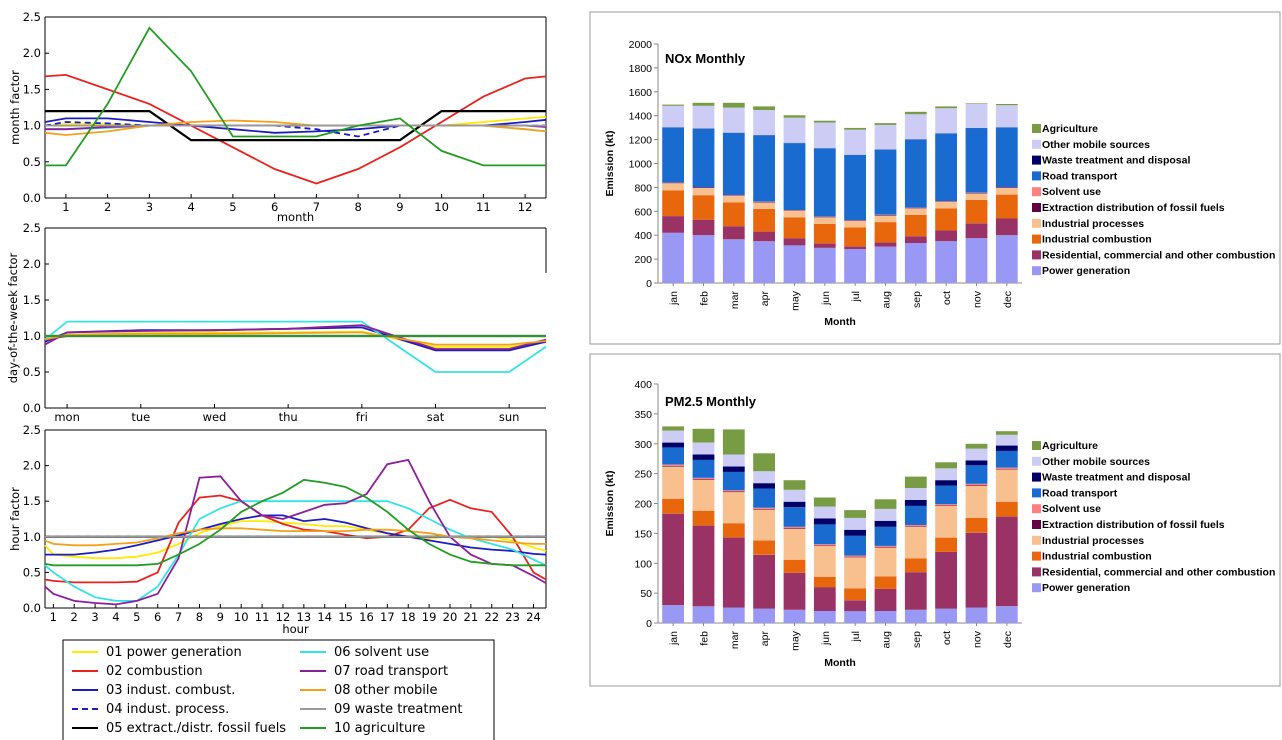  Describe the element at coordinates (610, 164) in the screenshot. I see `y-axis-label: Emission (kt)` at that location.